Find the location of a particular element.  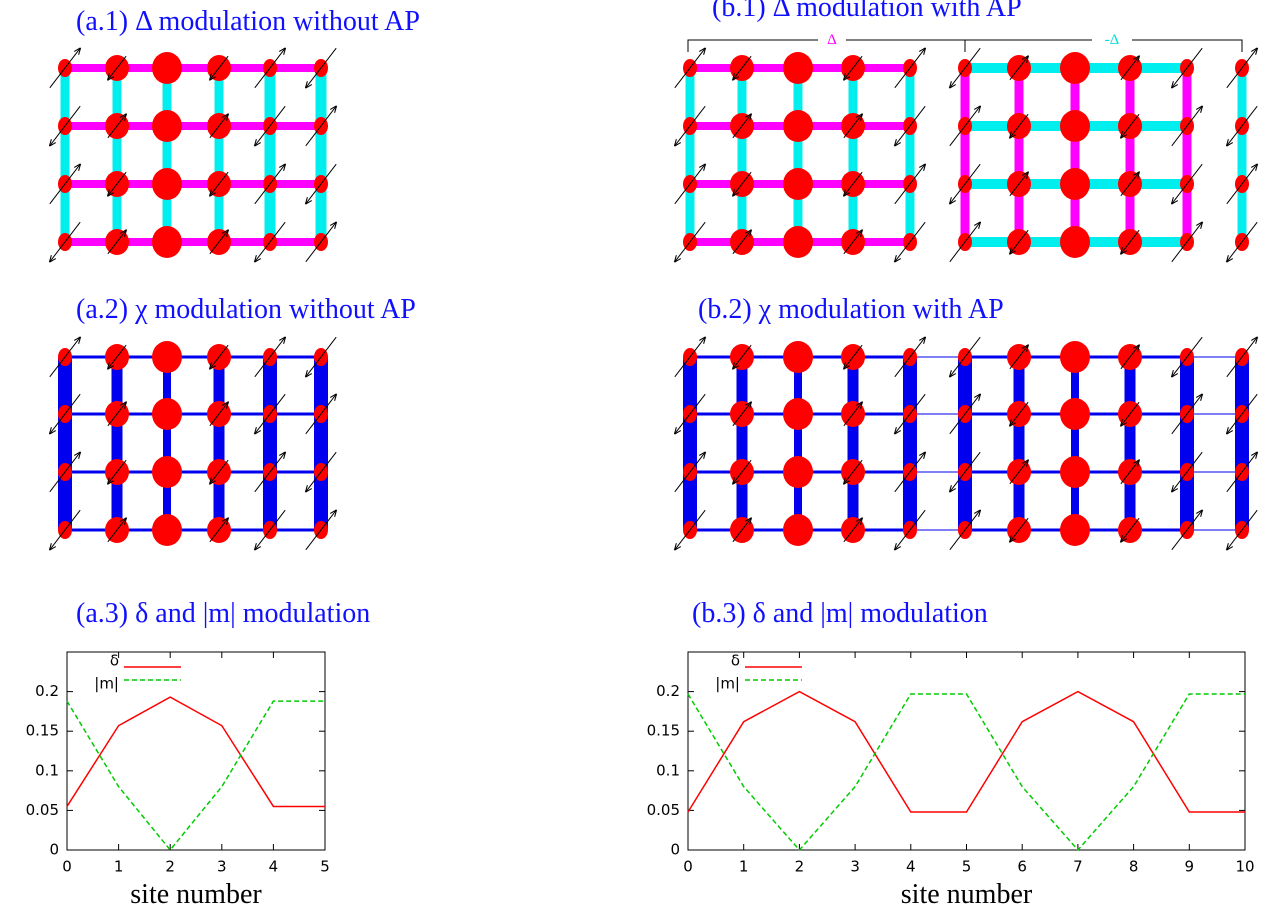

x-tick-label: 2 is located at coordinates (170, 867).